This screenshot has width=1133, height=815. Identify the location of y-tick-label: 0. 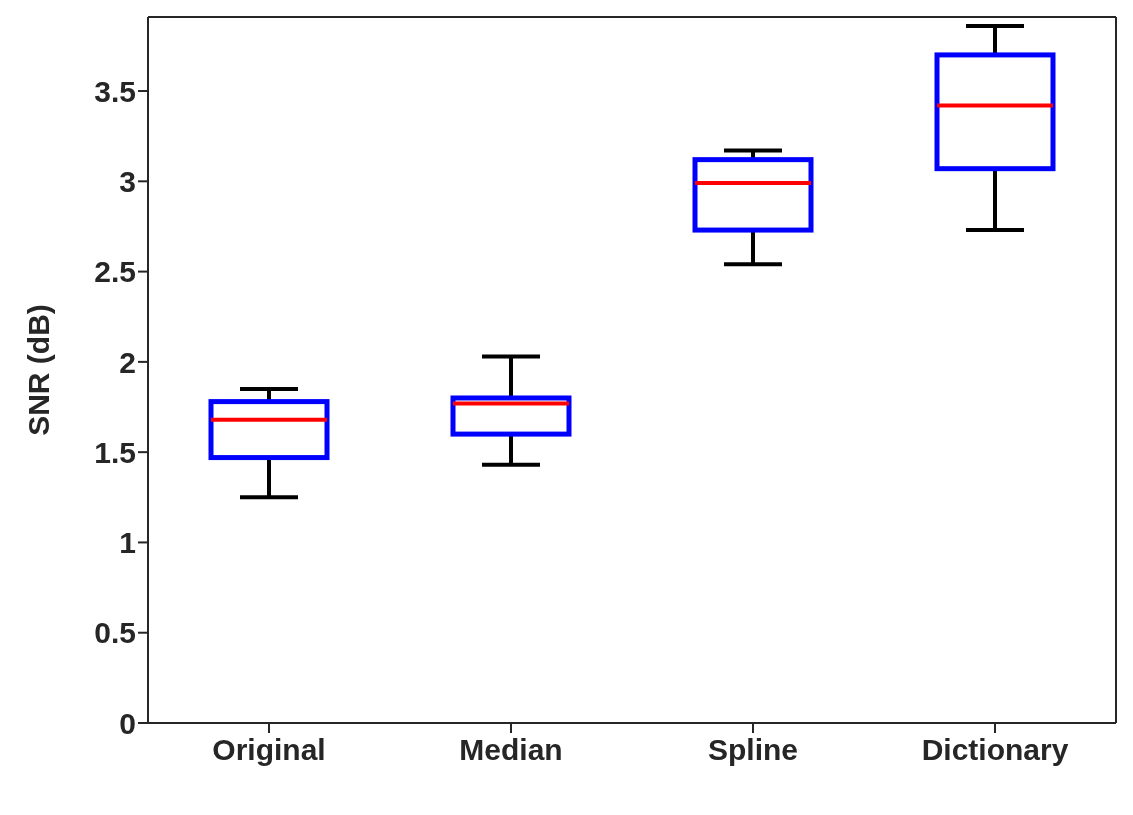
(127, 723).